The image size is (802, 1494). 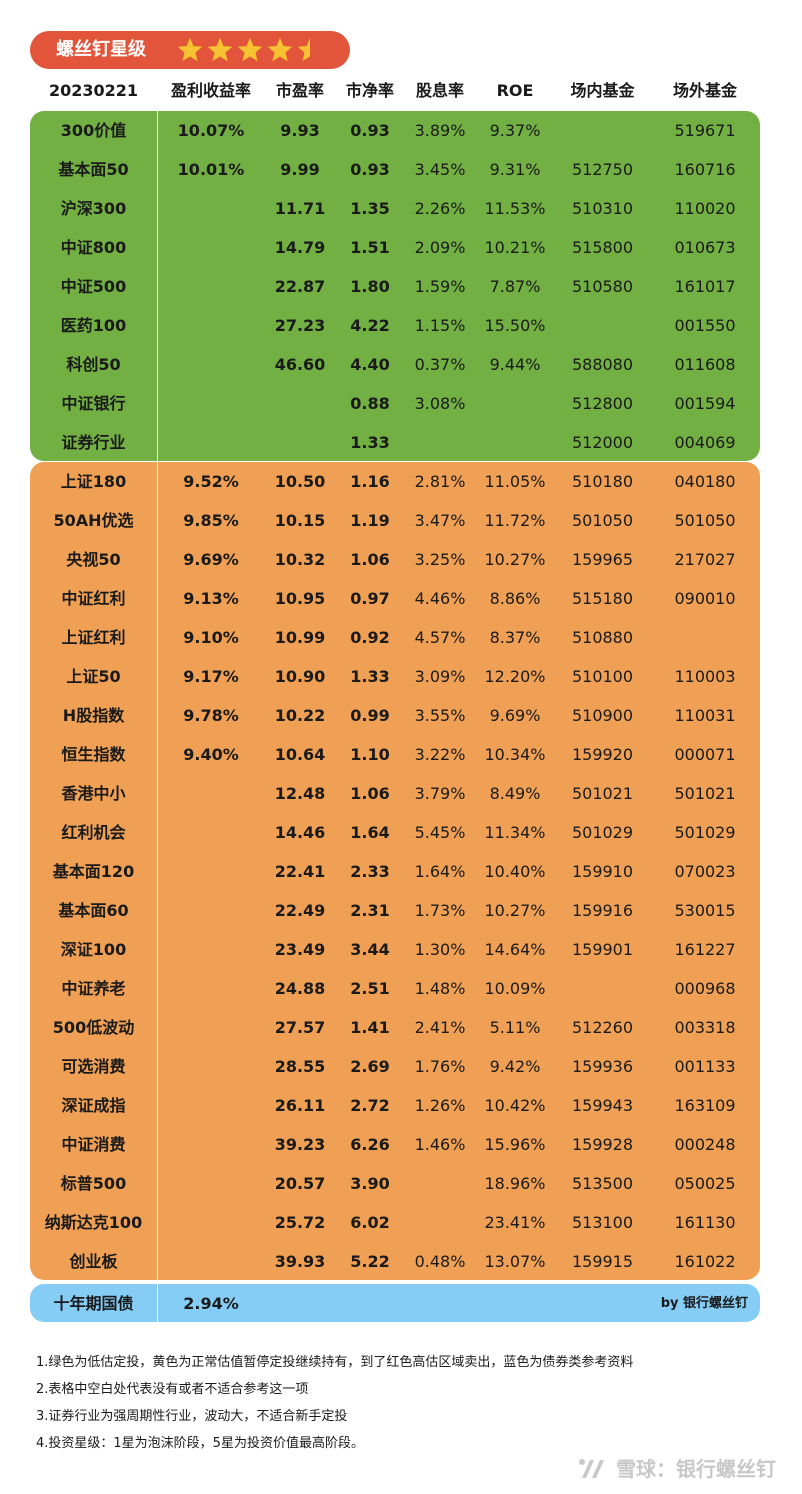 I want to click on roe: 23.41%, so click(x=515, y=1222).